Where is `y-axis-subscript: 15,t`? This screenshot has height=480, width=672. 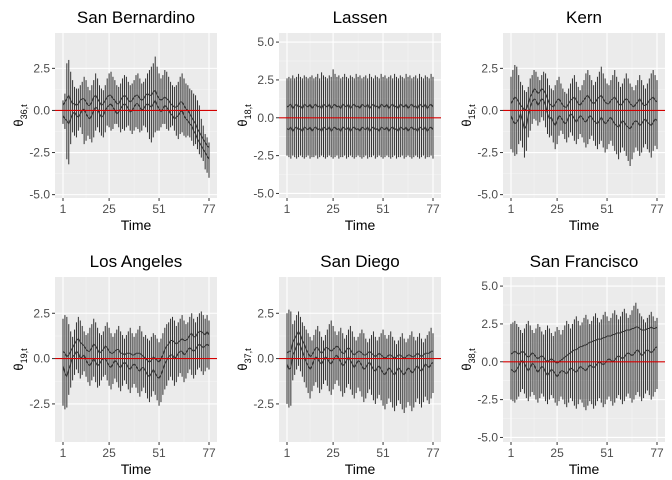 y-axis-subscript: 15,t is located at coordinates (472, 112).